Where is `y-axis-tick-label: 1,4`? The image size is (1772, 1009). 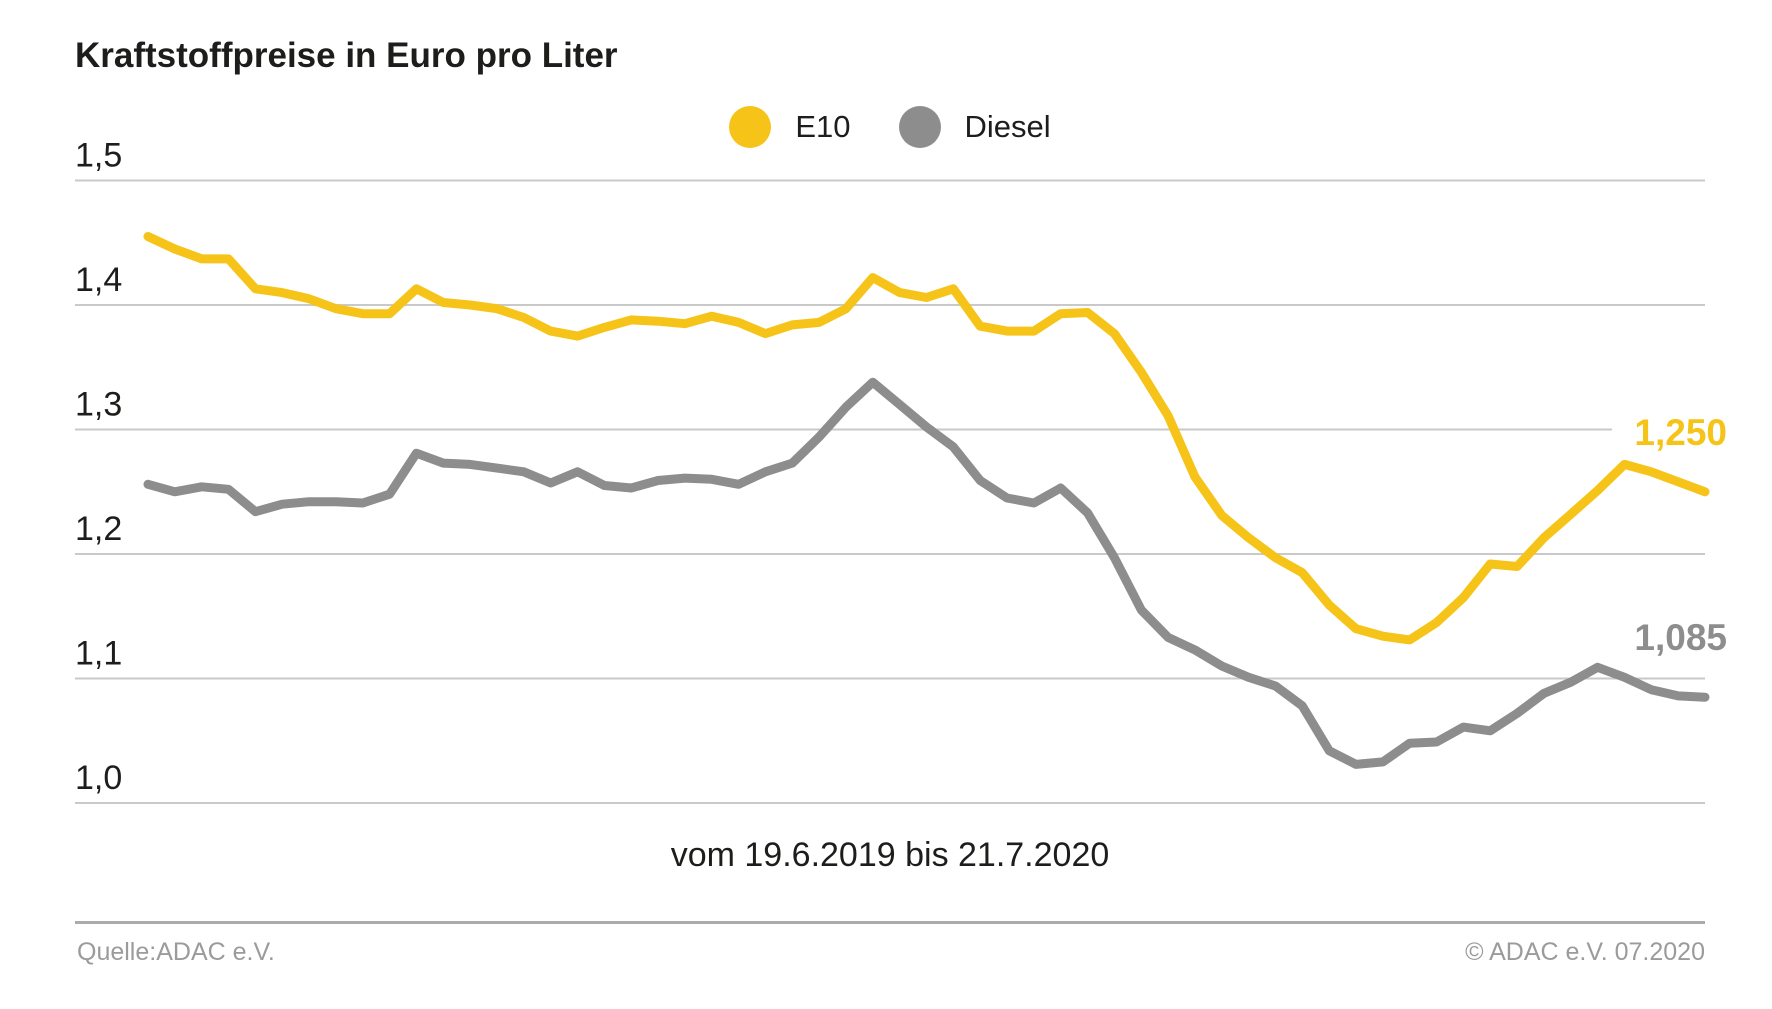
y-axis-tick-label: 1,4 is located at coordinates (98, 280).